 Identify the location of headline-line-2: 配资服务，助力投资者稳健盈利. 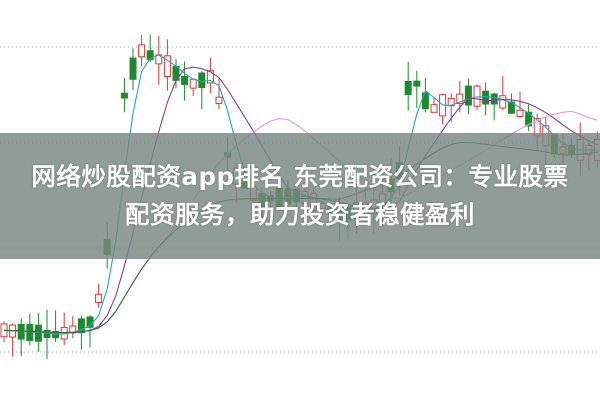
(300, 214).